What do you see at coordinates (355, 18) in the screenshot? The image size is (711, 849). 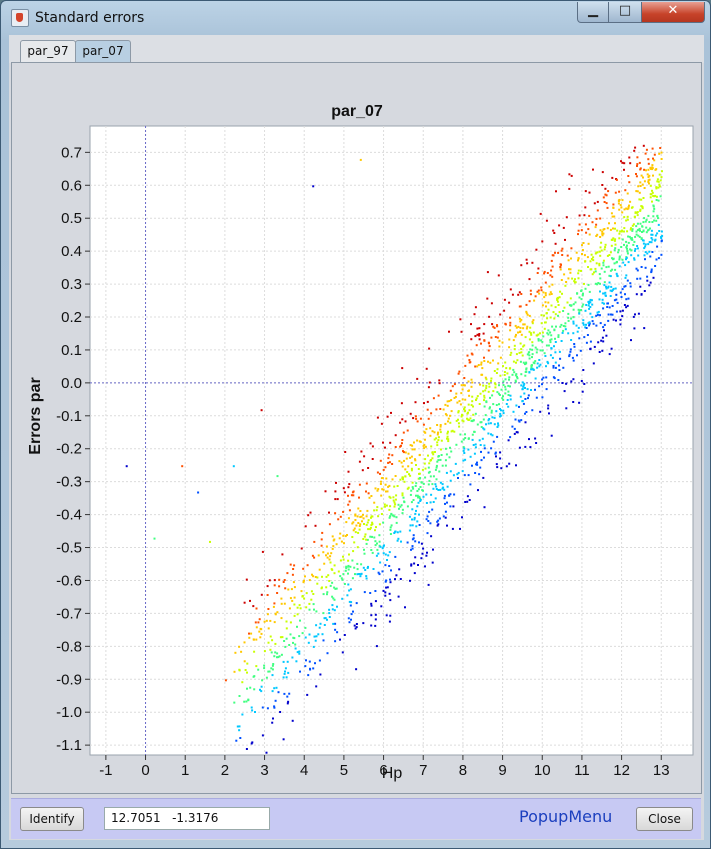 I see `title-bar: Standard errors ▁ □ ✕` at bounding box center [355, 18].